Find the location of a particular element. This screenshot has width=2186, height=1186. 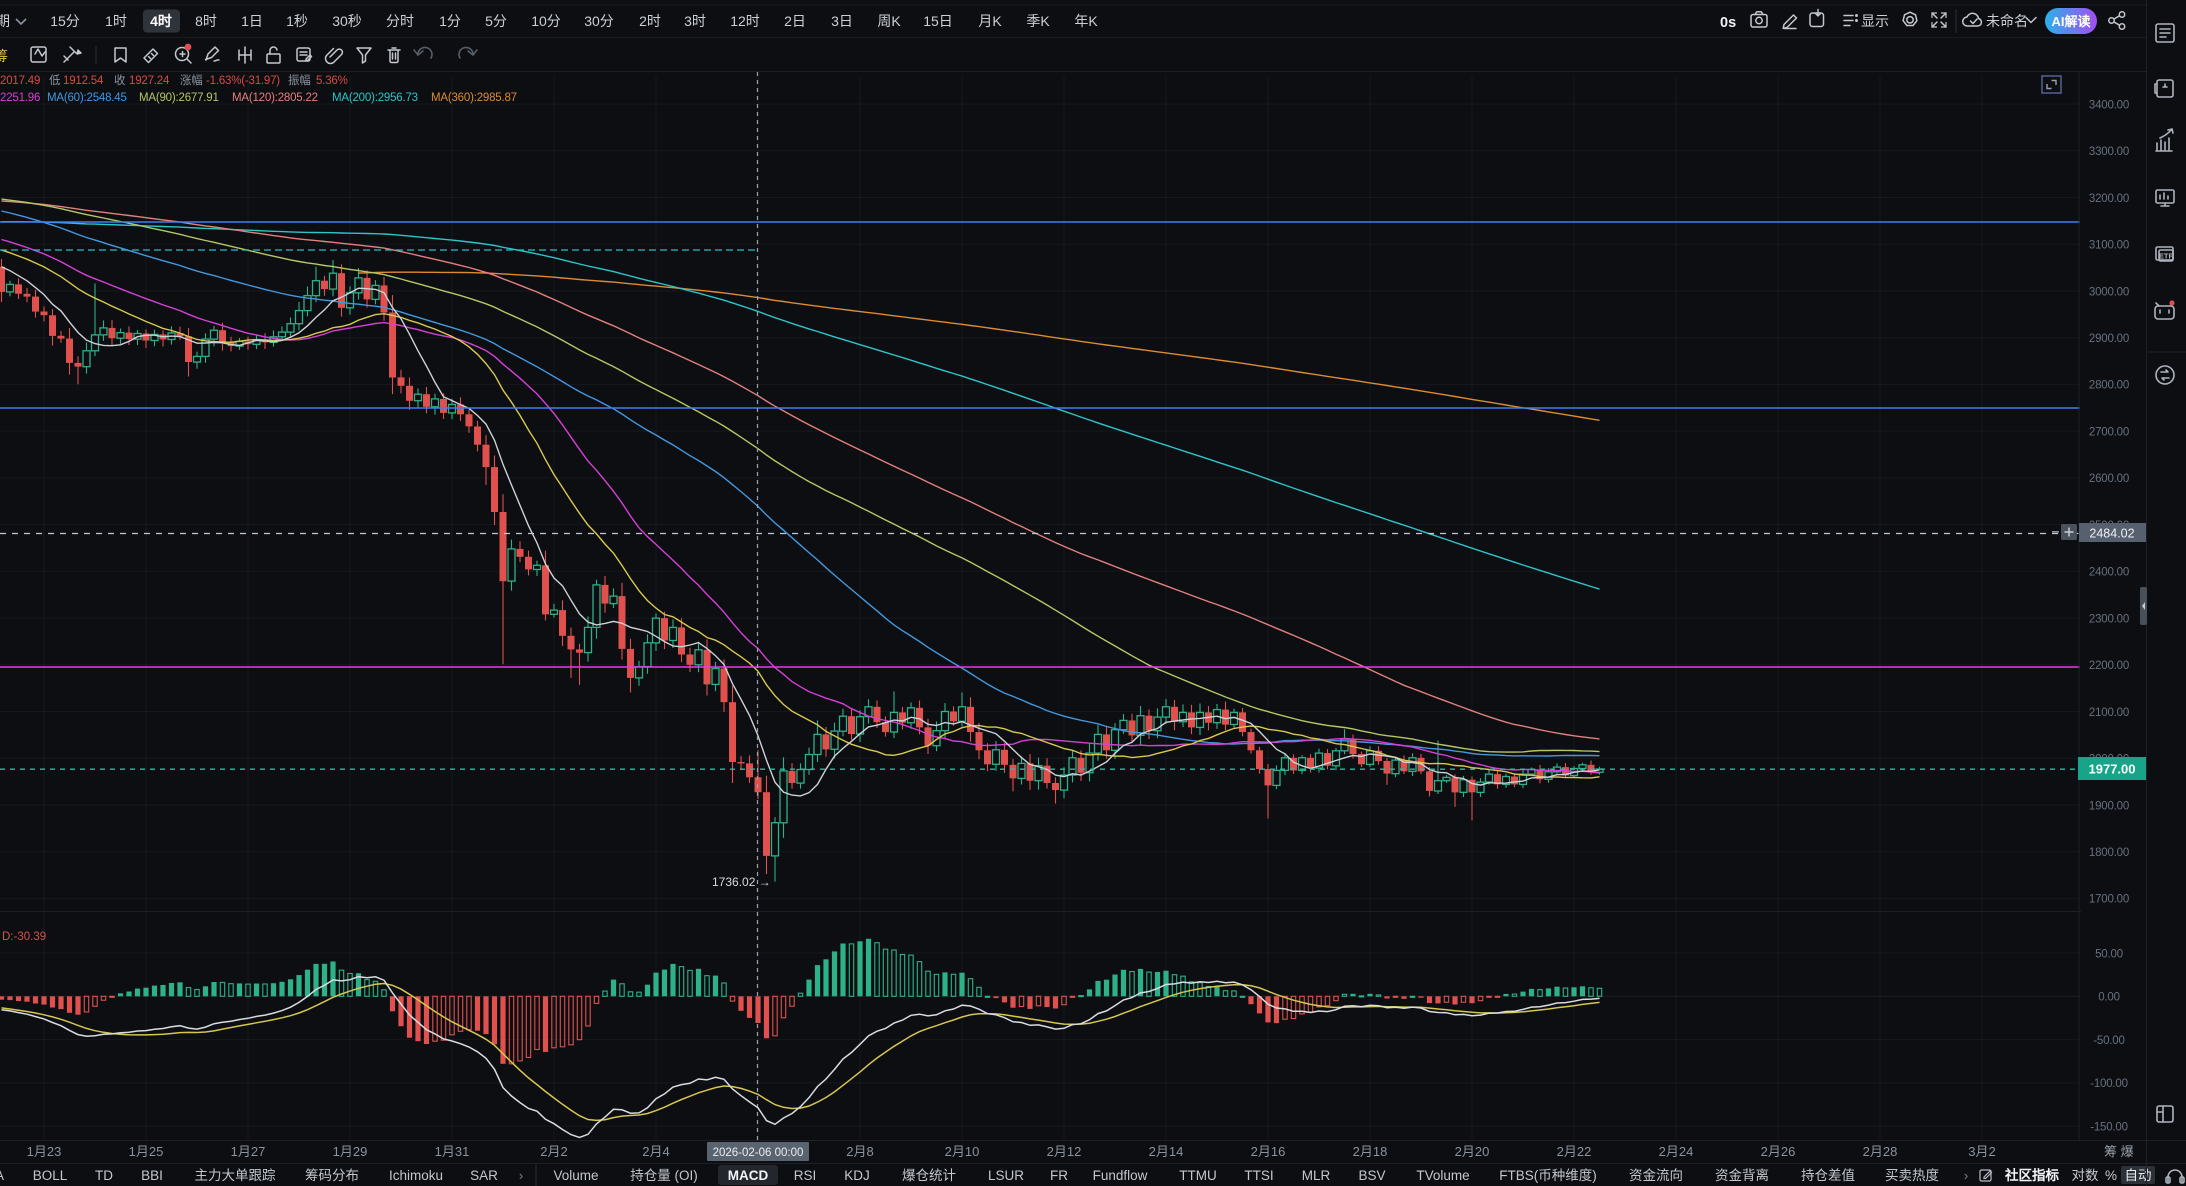

svg-text: 2900.00 is located at coordinates (2109, 339).